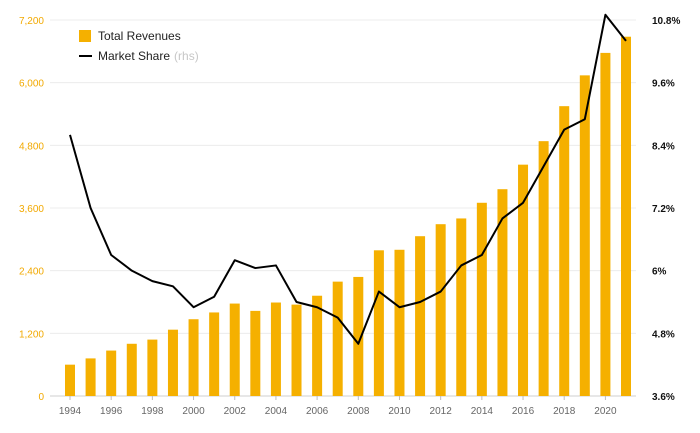 This screenshot has width=700, height=433. I want to click on legend-swatch-total-revenues, so click(85, 36).